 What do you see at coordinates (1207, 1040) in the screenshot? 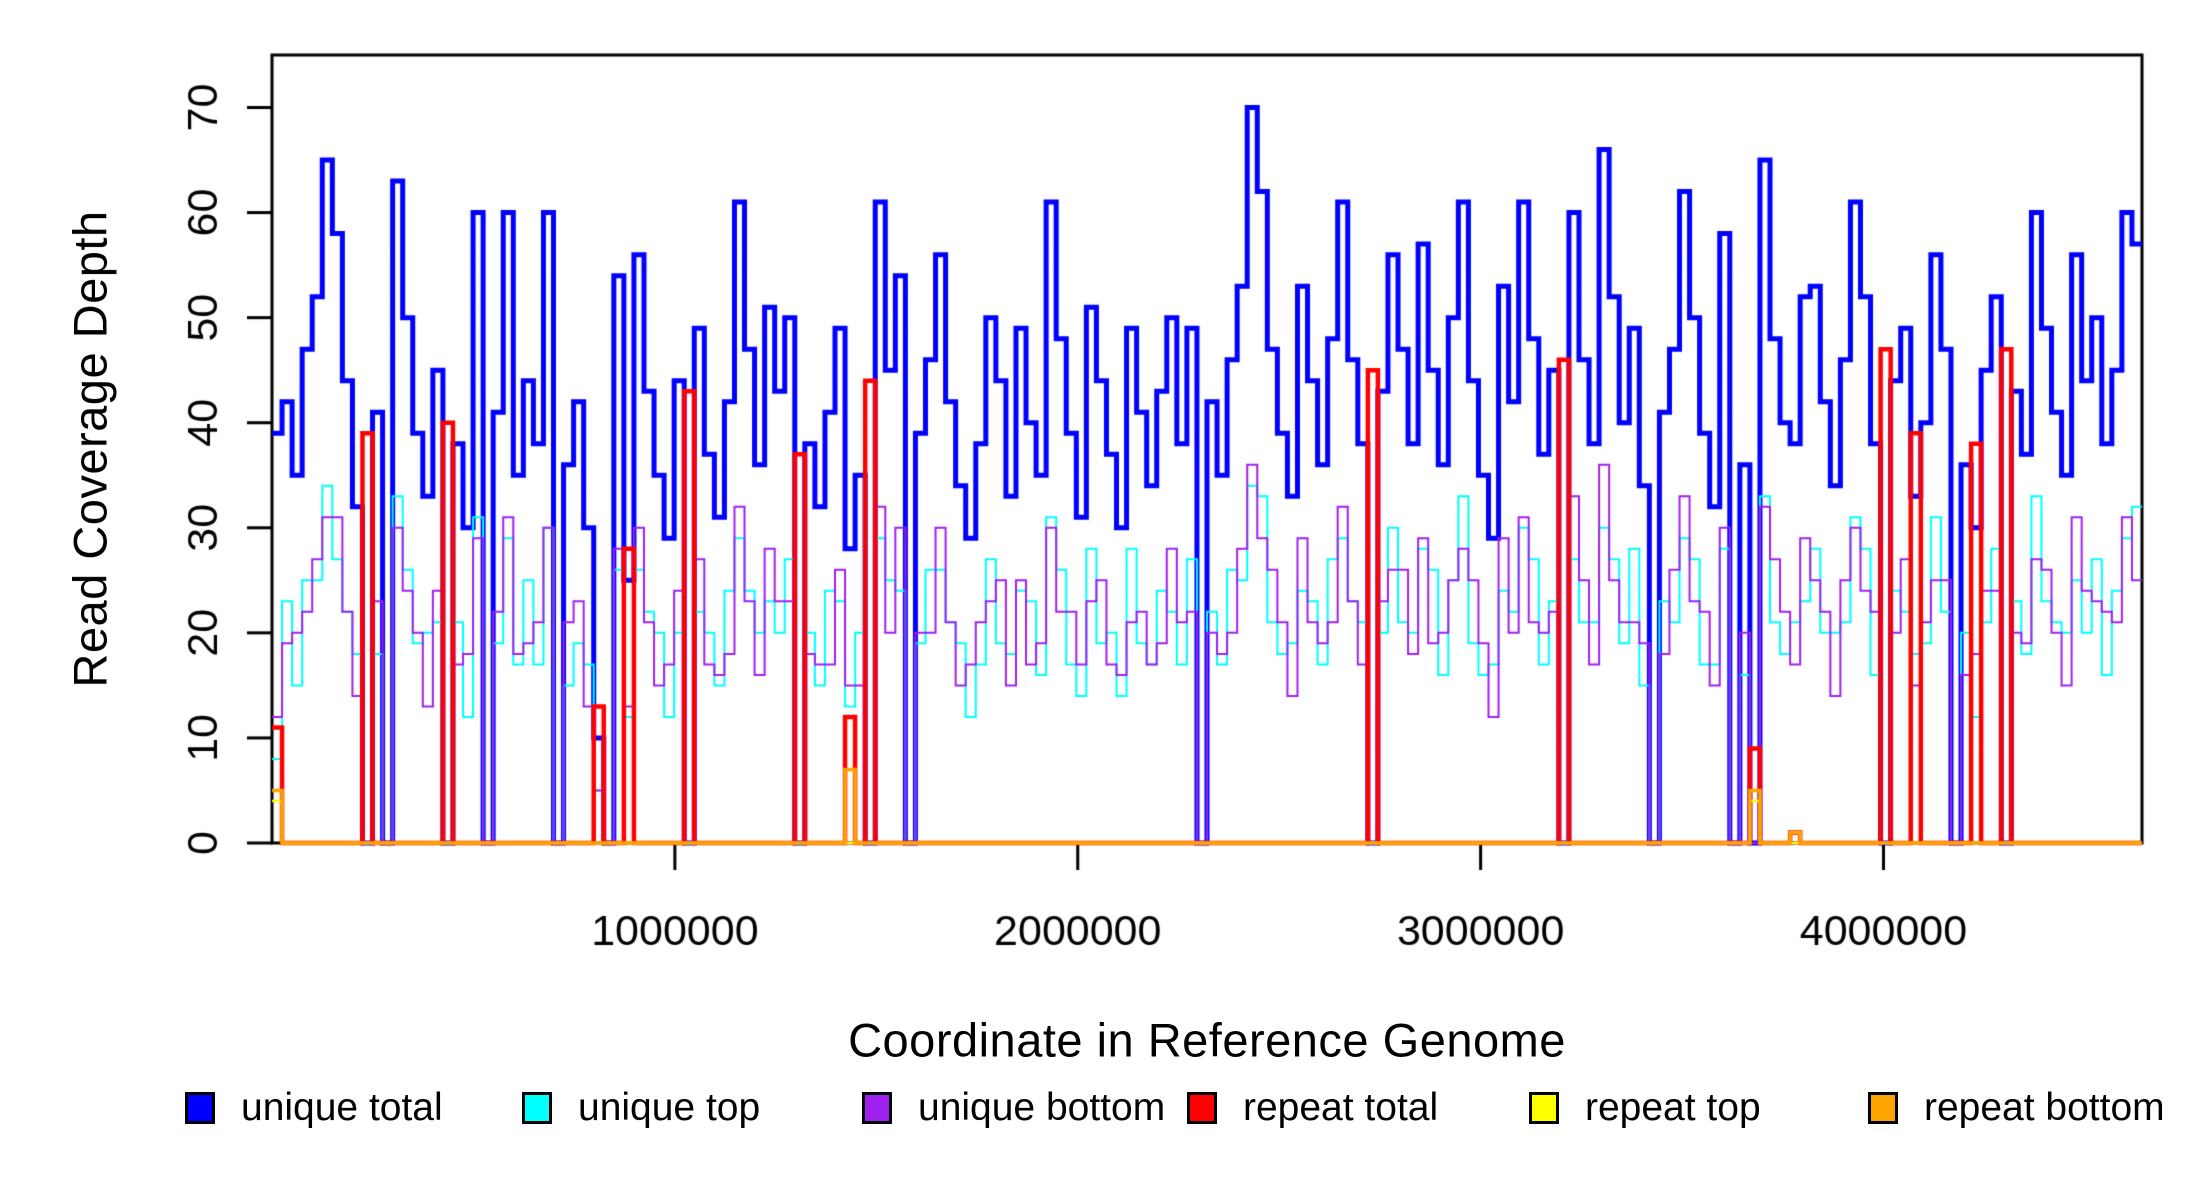
I see `x-axis-title: Coordinate in Reference Genome` at bounding box center [1207, 1040].